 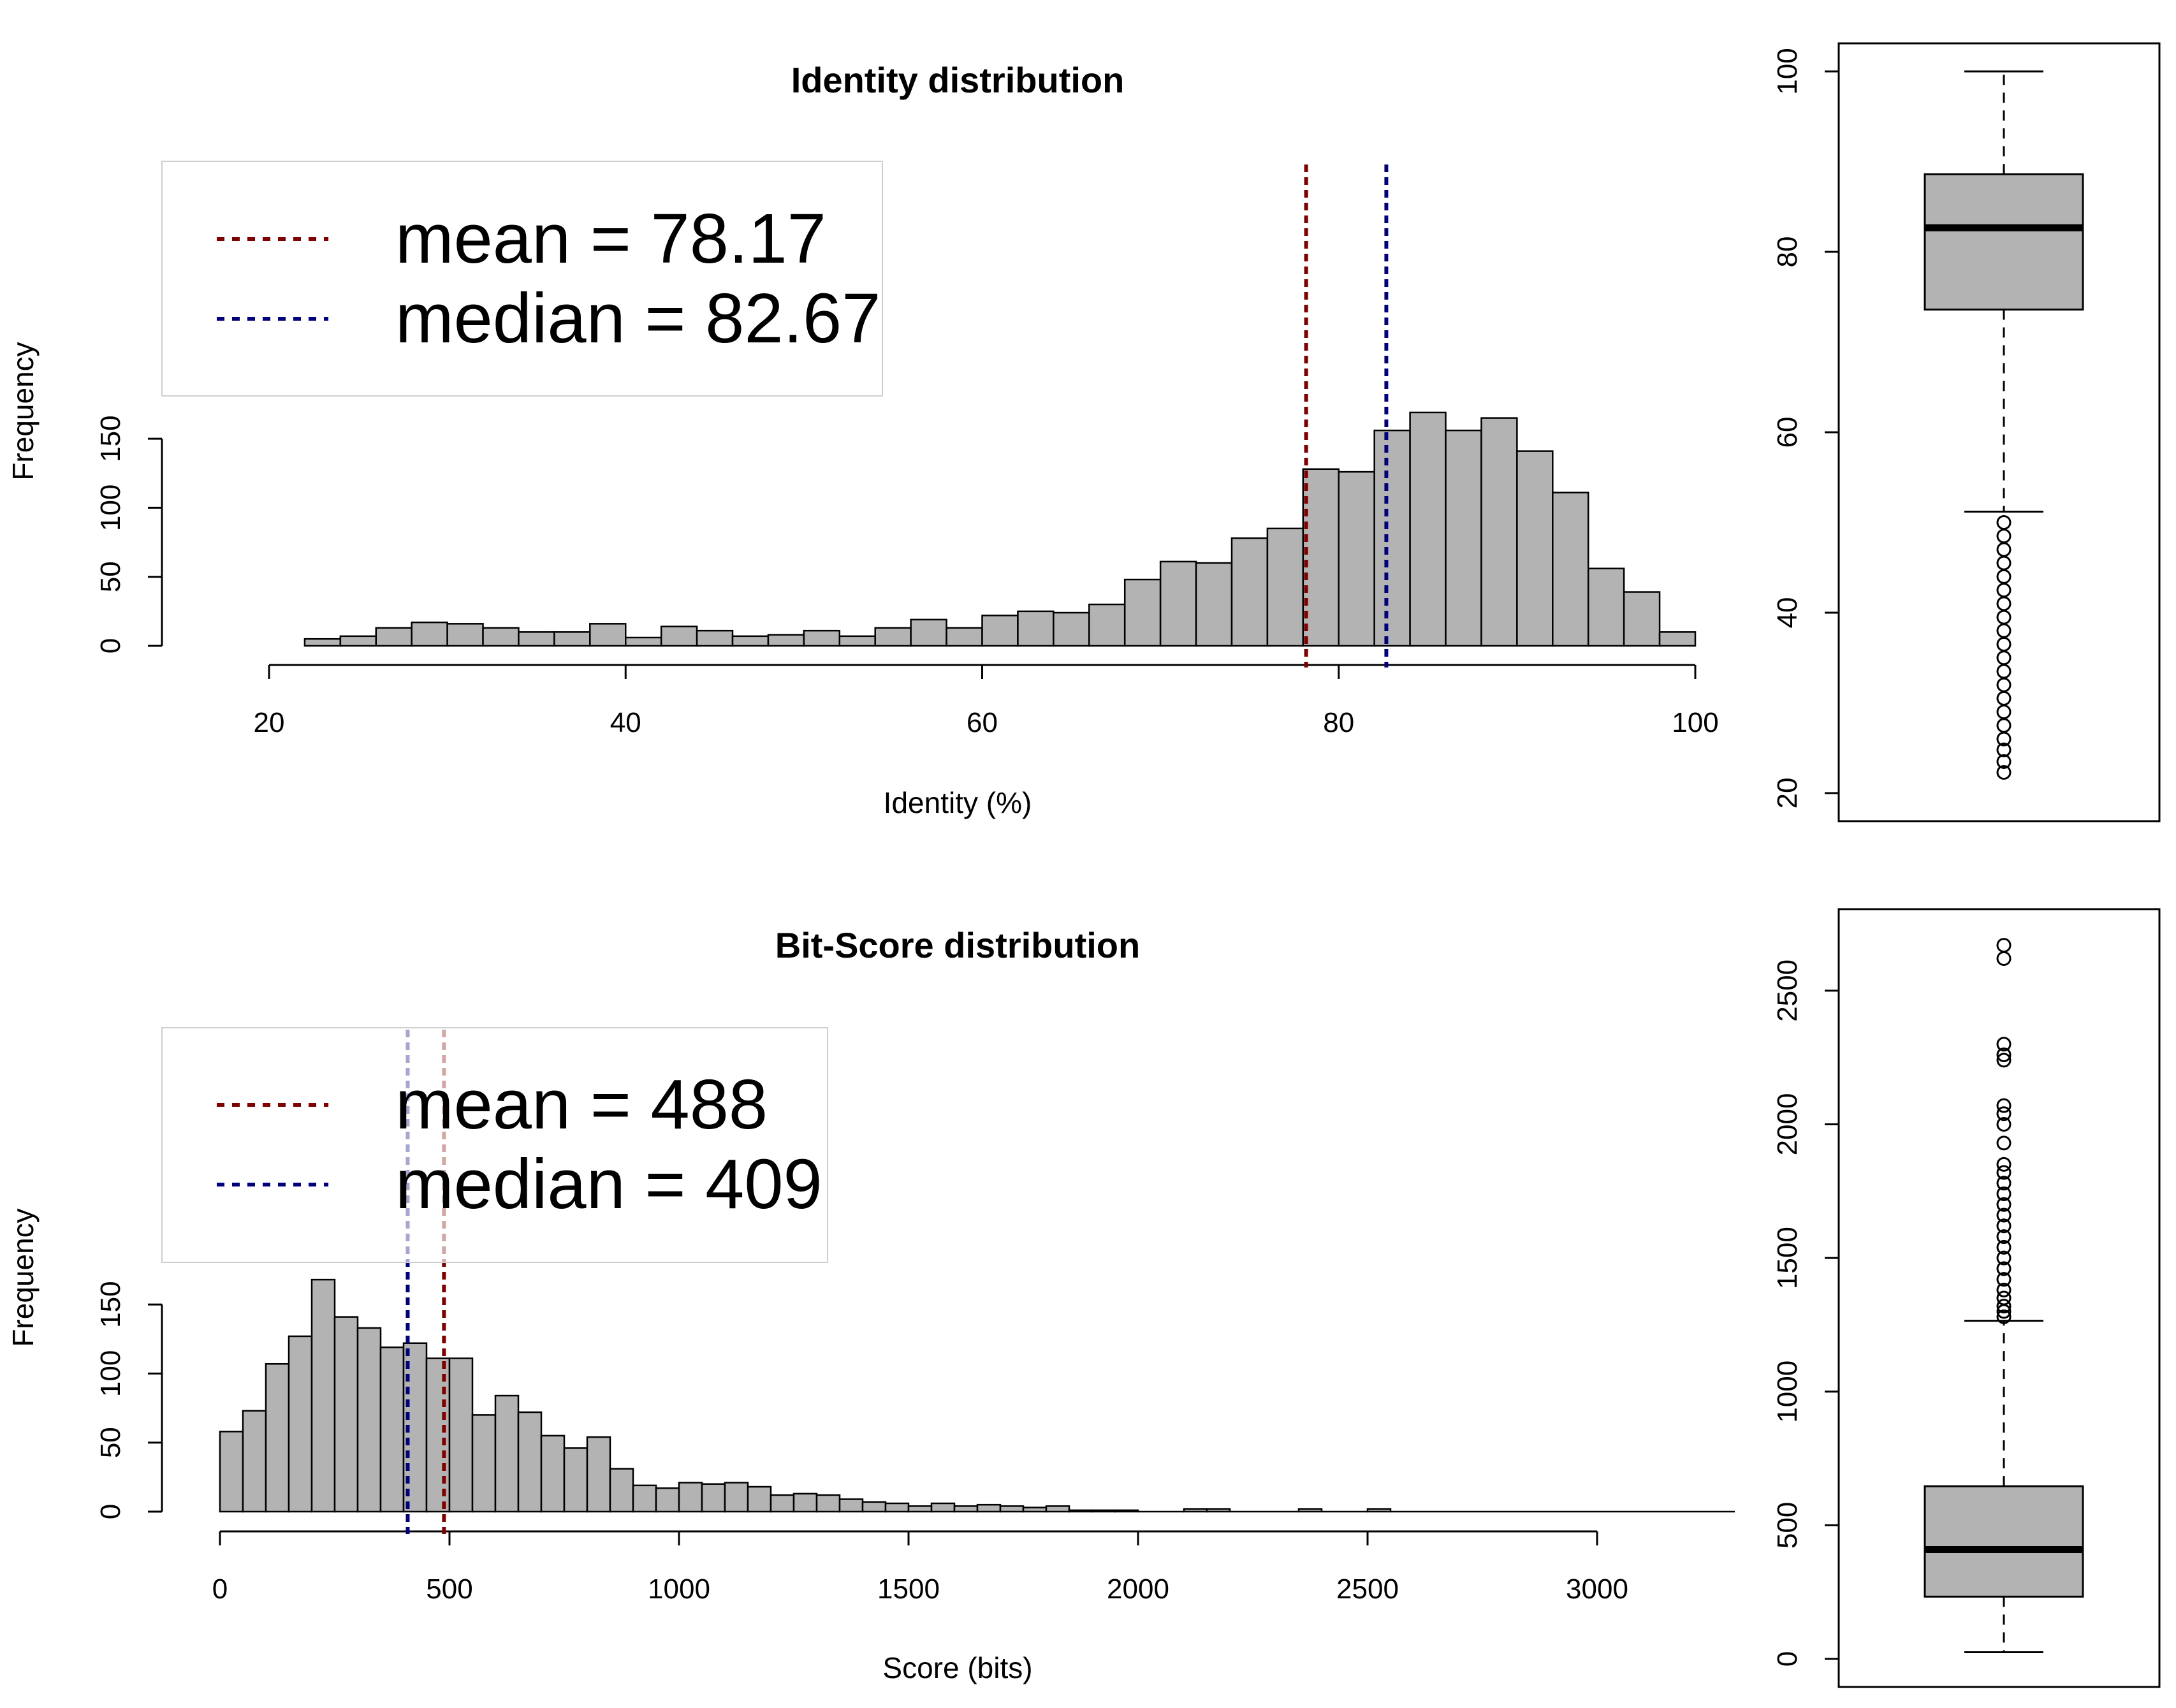 What do you see at coordinates (1787, 1526) in the screenshot?
I see `y-tick-label: 500` at bounding box center [1787, 1526].